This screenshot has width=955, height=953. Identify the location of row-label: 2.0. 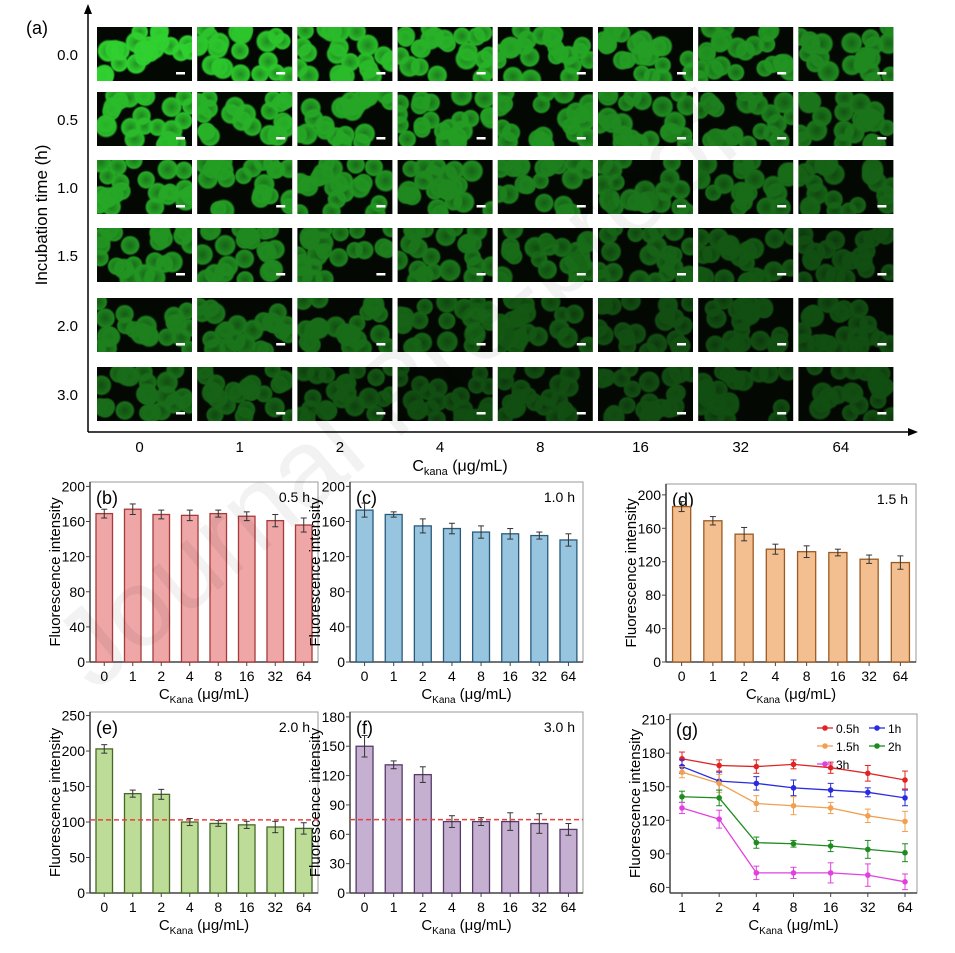
(67, 326).